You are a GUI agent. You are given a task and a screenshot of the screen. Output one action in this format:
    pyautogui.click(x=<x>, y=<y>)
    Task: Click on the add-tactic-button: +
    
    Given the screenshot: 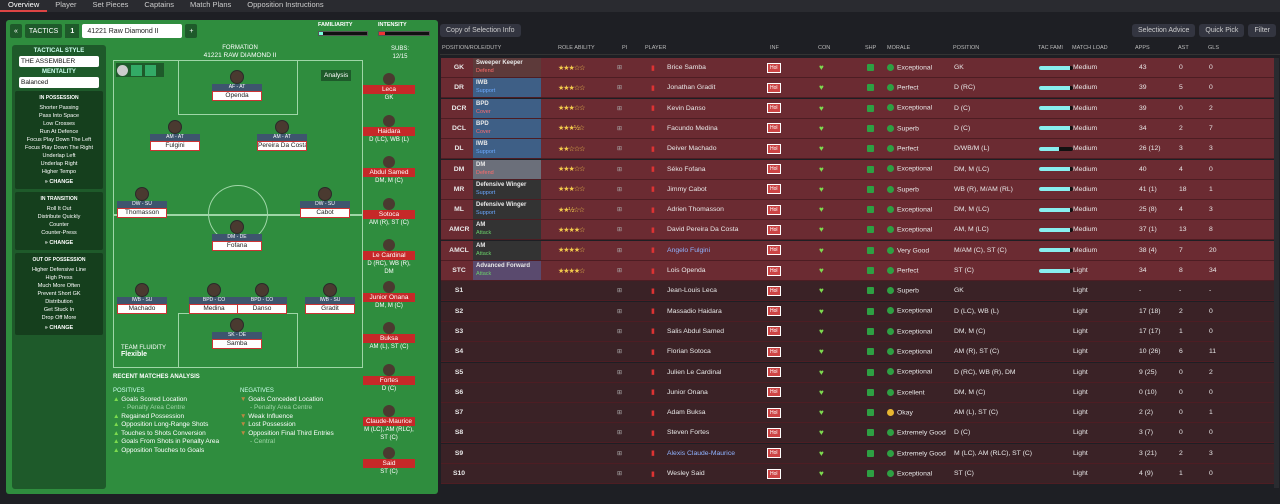 What is the action you would take?
    pyautogui.click(x=191, y=31)
    